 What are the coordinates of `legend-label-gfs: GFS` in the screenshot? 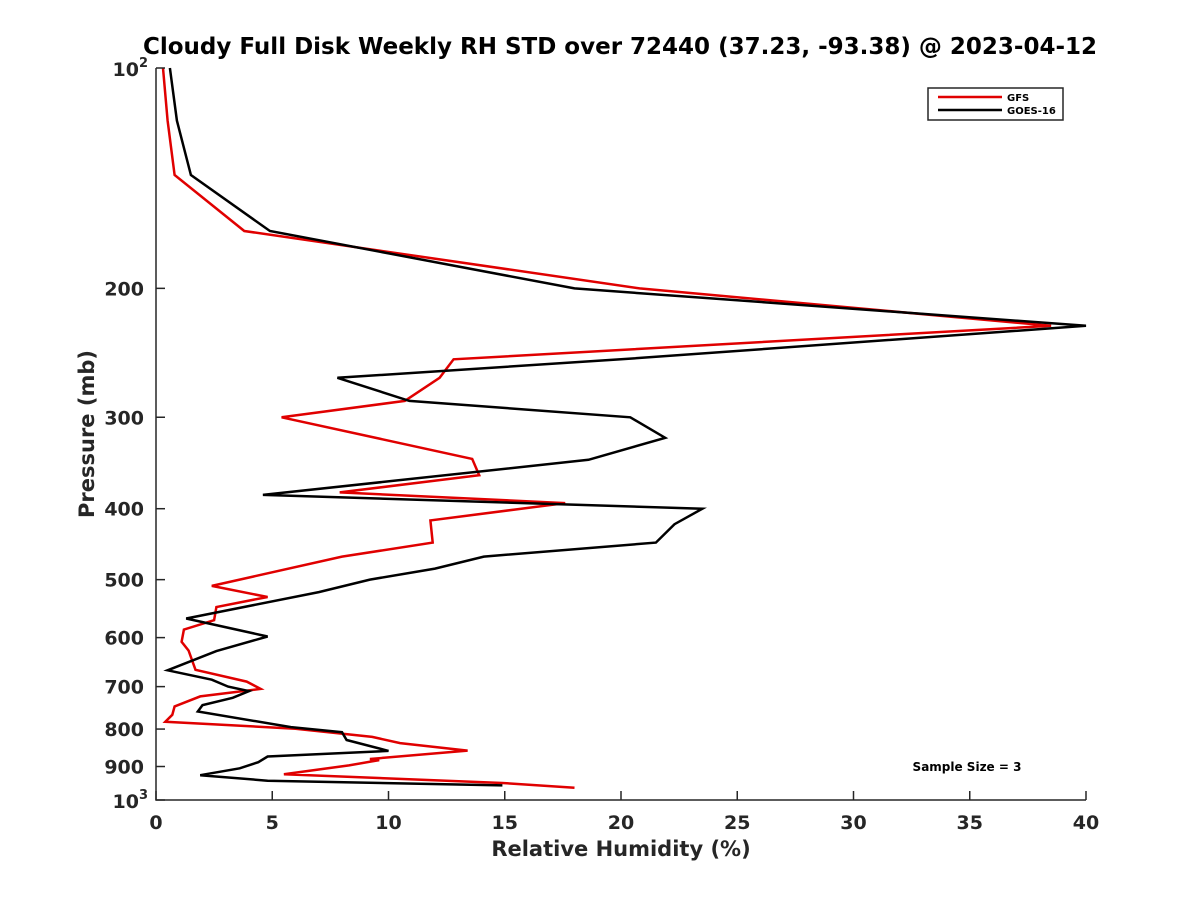 It's located at (1018, 98).